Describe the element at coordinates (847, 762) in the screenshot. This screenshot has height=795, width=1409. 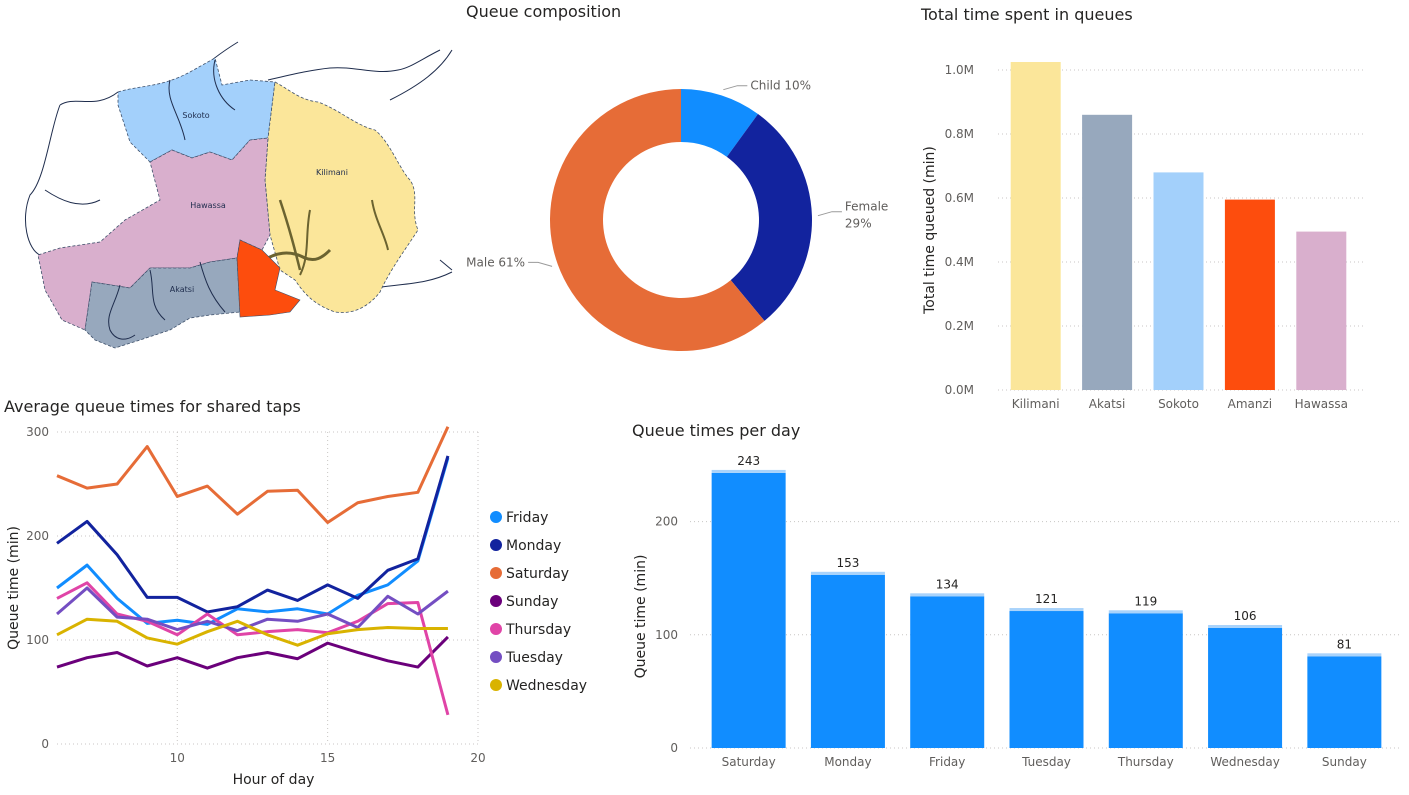
I see `perday-x-tick: Monday` at that location.